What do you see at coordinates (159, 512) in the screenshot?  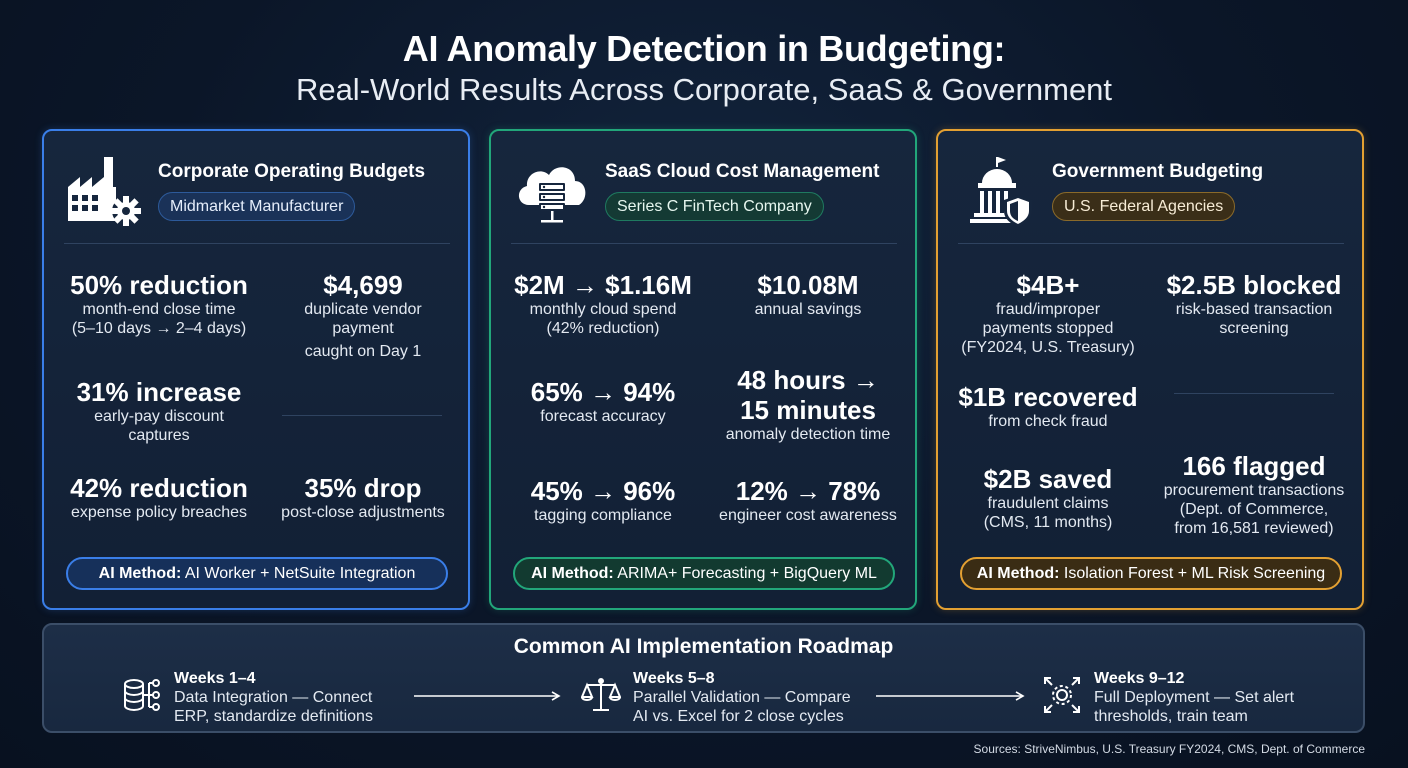 I see `metric-label: expense policy breaches` at bounding box center [159, 512].